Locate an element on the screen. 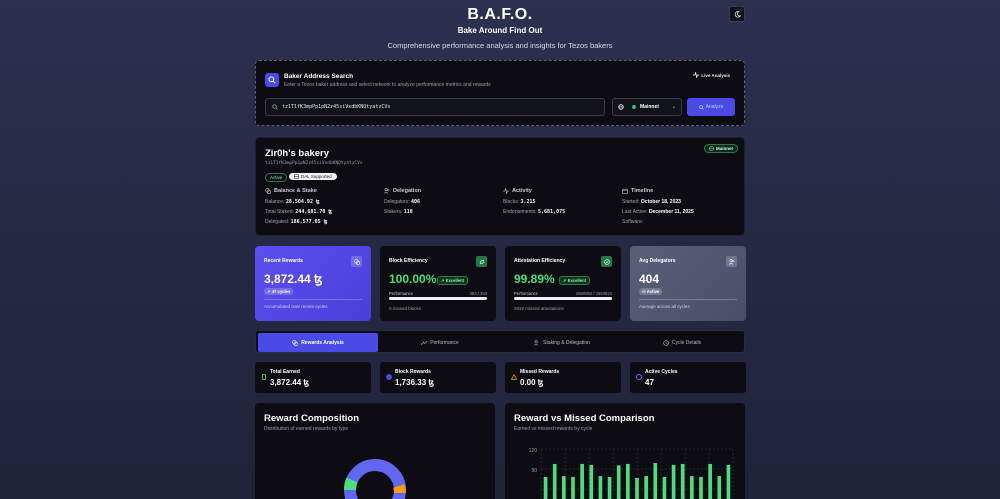 The height and width of the screenshot is (499, 1000). started-line: Started: October 18, 2023 is located at coordinates (677, 202).